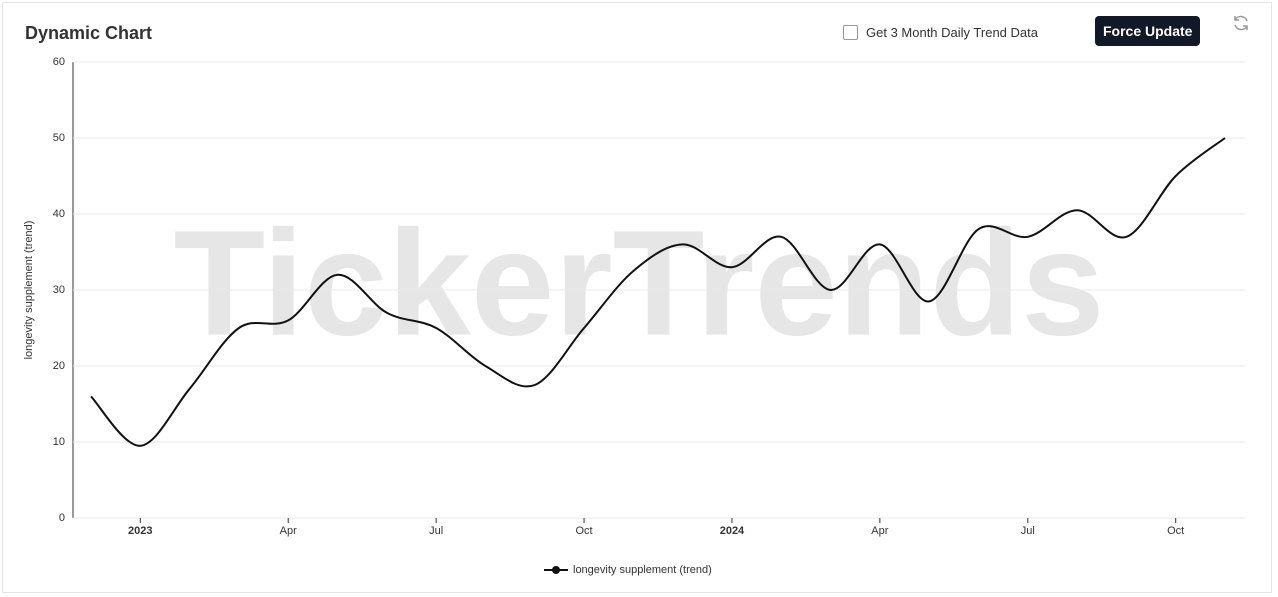 The height and width of the screenshot is (597, 1278). I want to click on y-axis-label: longevity supplement (trend), so click(29, 290).